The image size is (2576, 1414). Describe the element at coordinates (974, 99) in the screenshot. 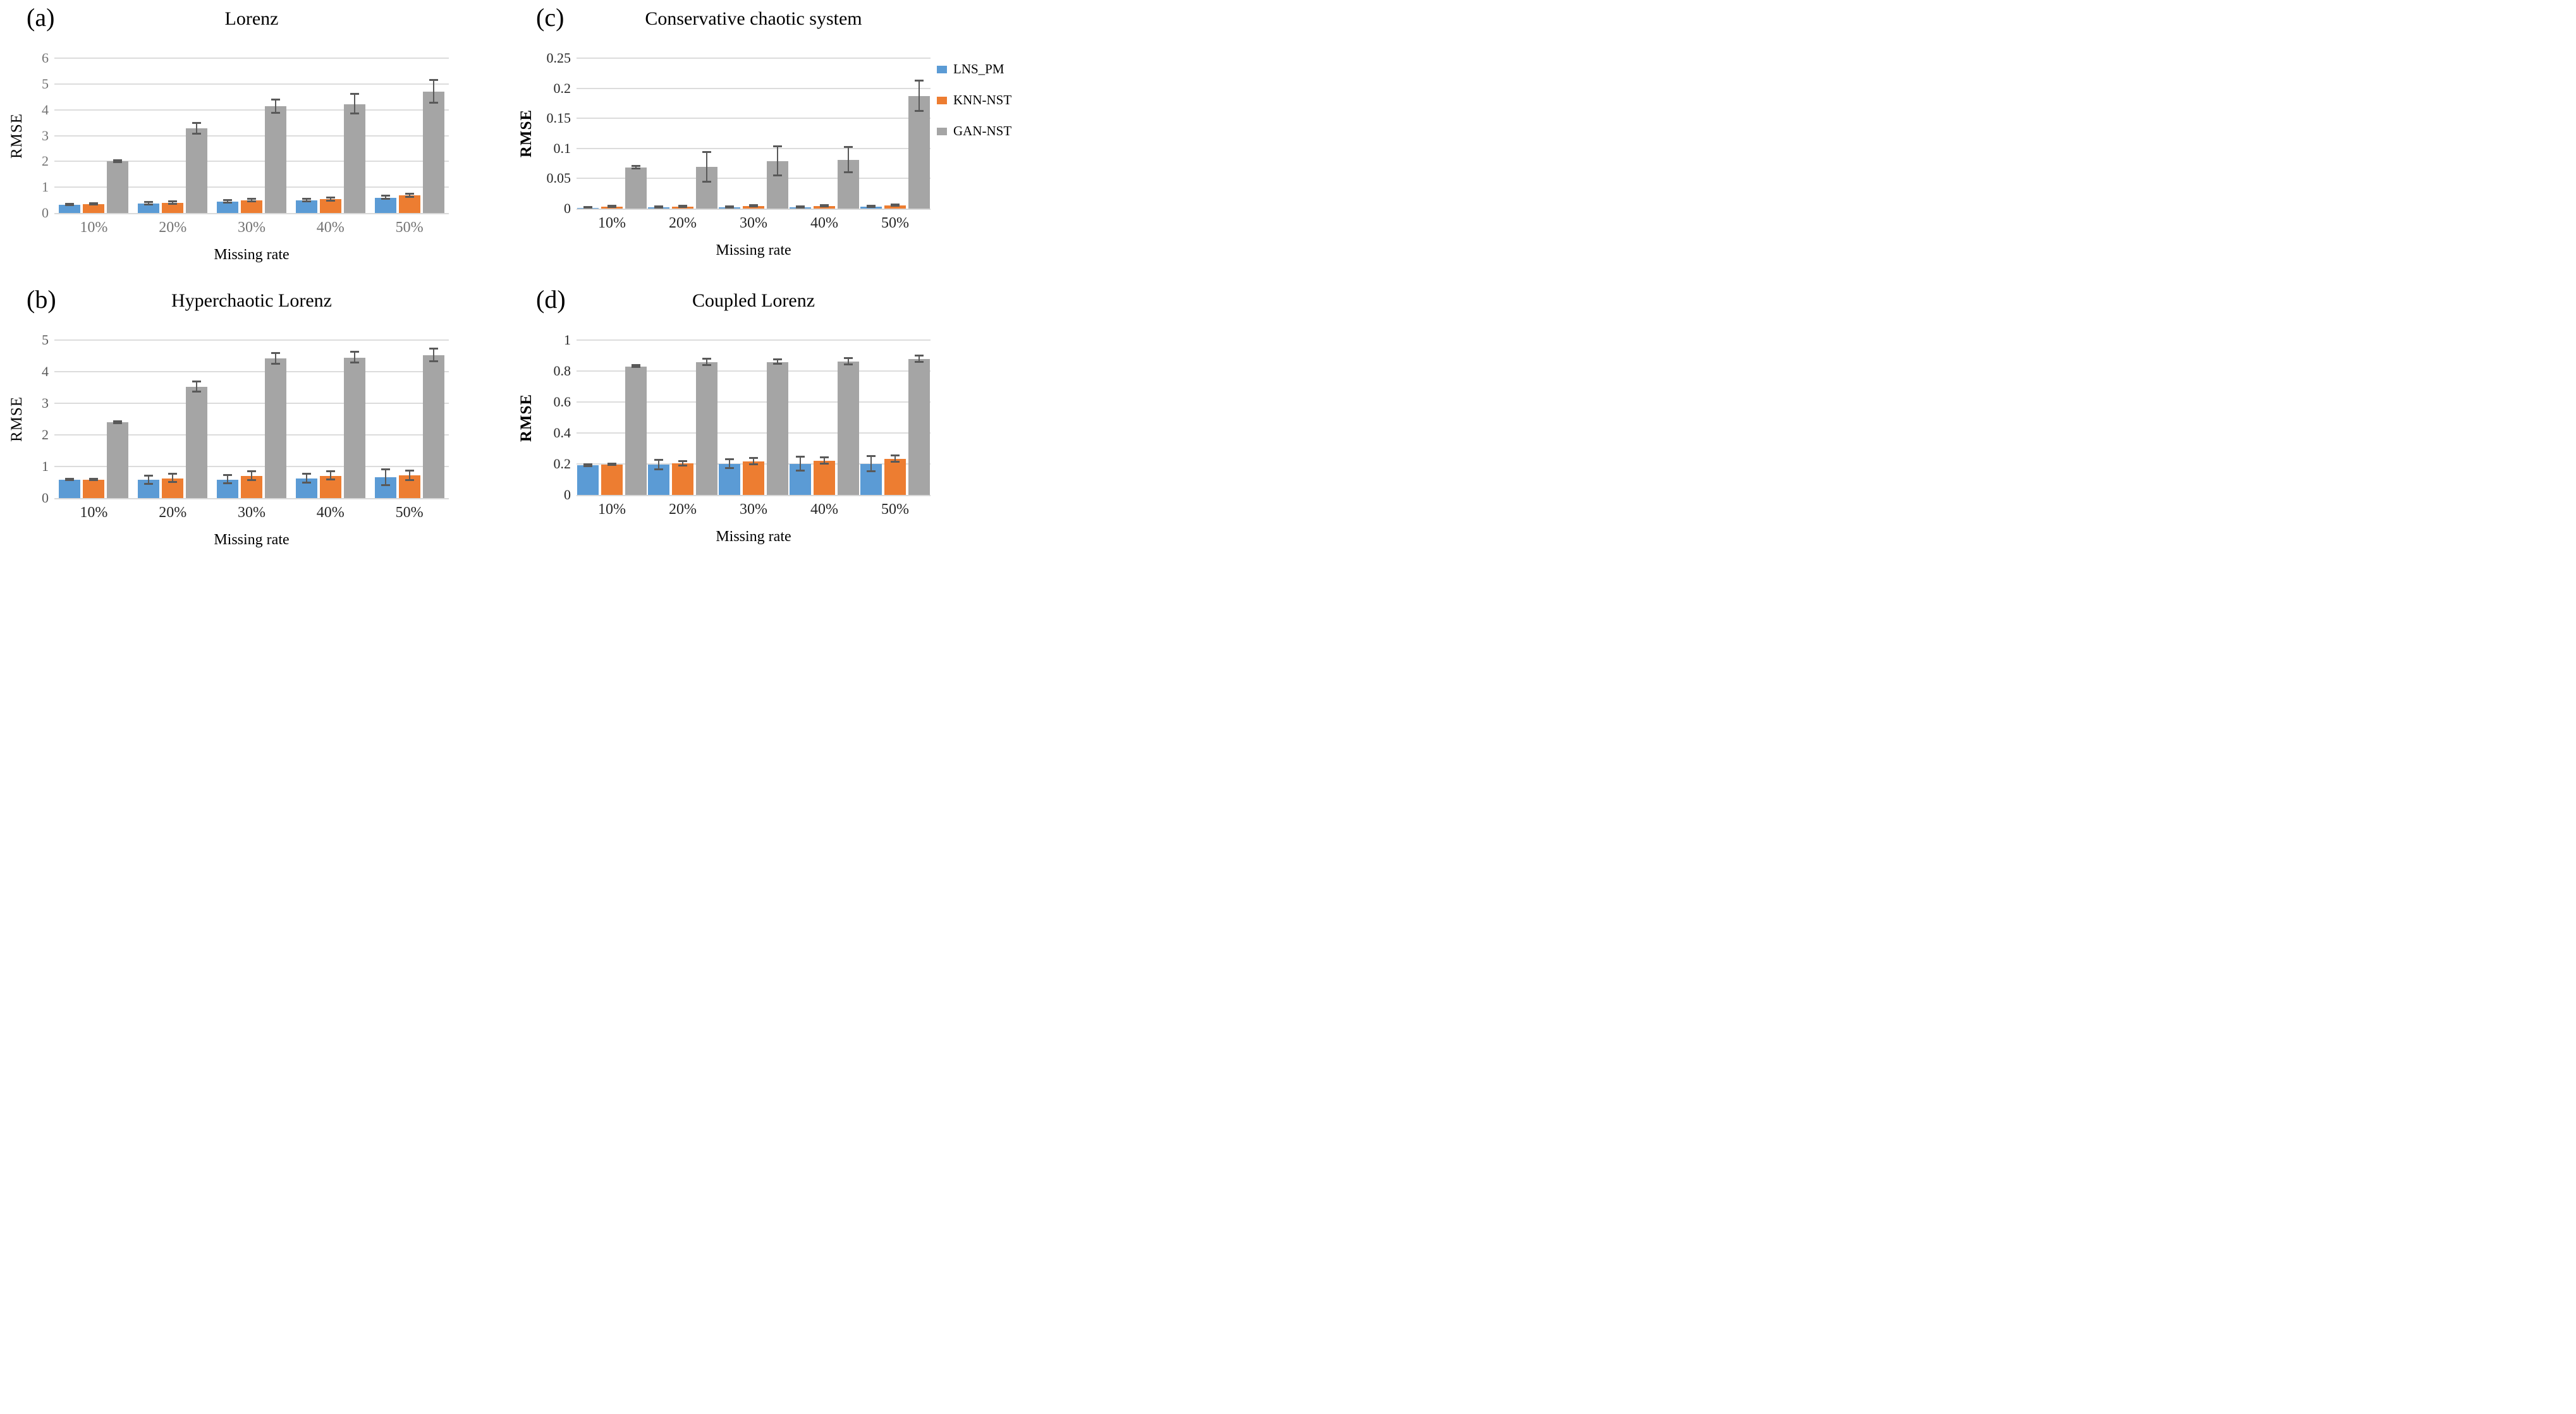

I see `legend-item: KNN-NST` at that location.